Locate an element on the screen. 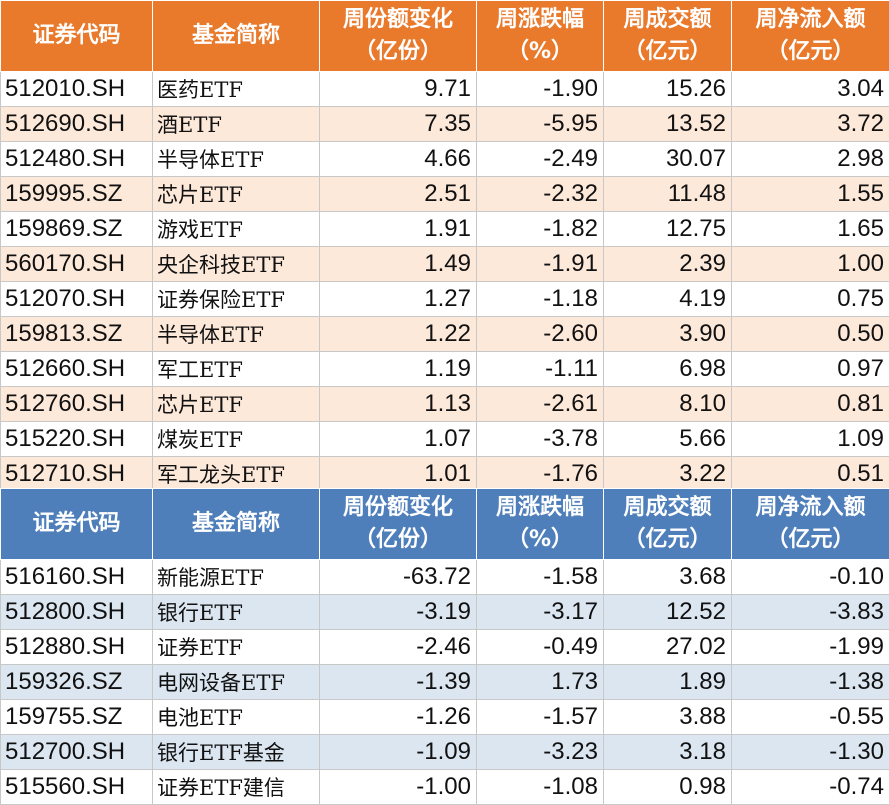 This screenshot has height=805, width=889. code-cell: 159755.SZ is located at coordinates (77, 717).